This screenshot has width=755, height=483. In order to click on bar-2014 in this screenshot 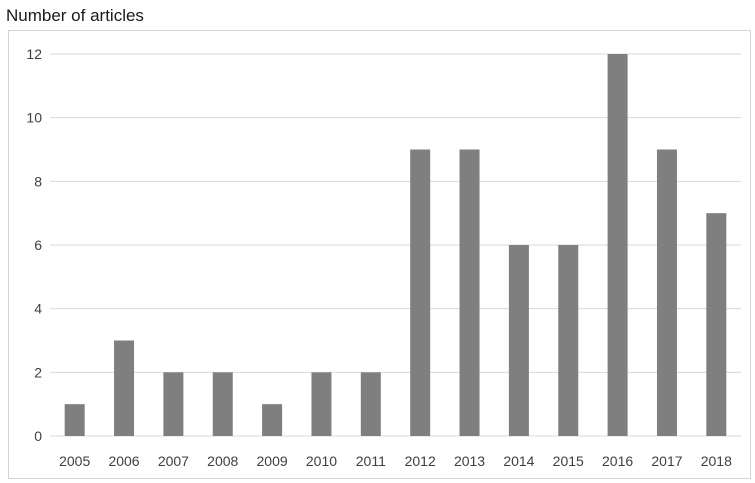, I will do `click(518, 340)`.